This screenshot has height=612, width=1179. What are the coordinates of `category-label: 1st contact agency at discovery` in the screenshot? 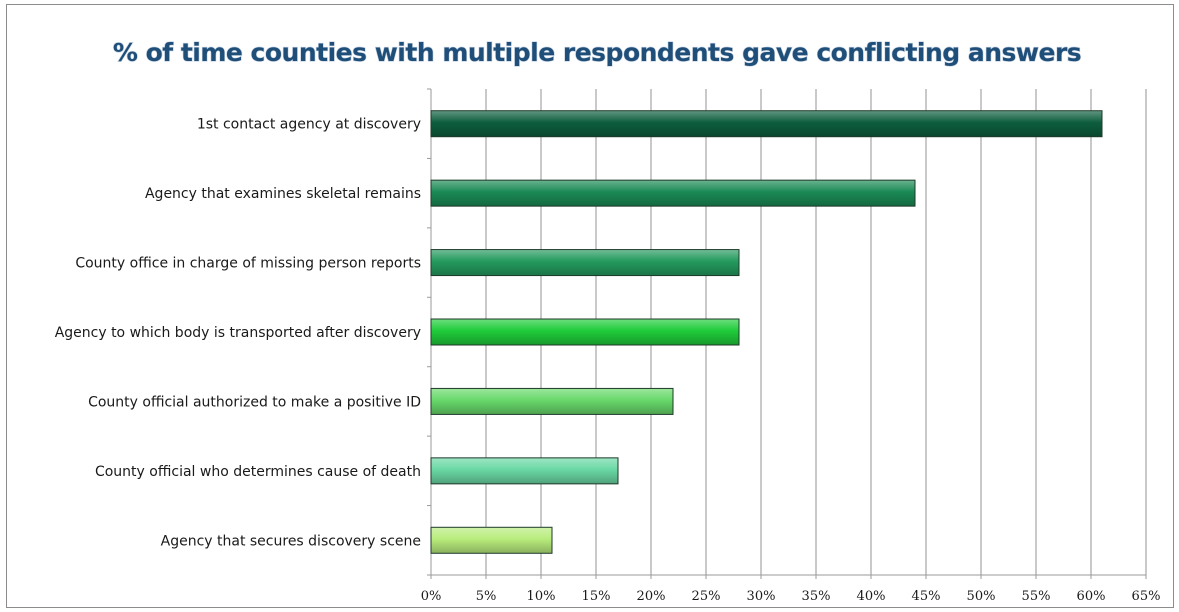 It's located at (309, 125).